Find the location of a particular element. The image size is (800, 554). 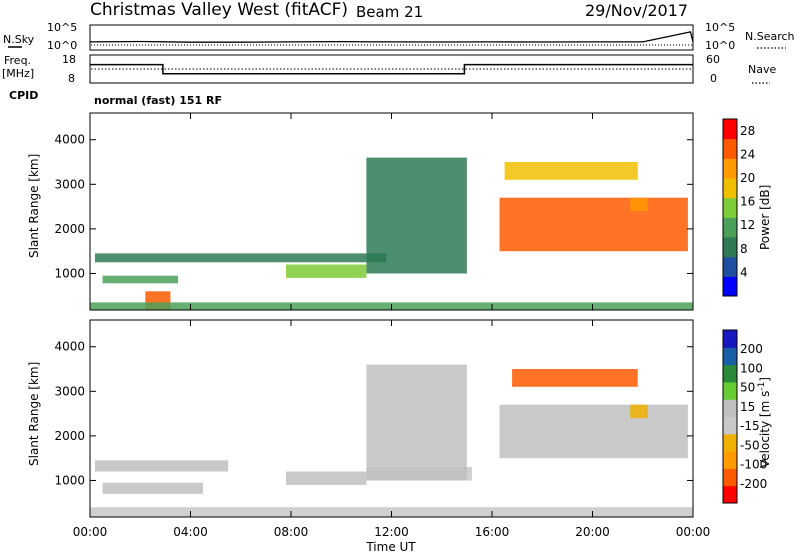

velocity-colorbar-tick: -200 is located at coordinates (753, 484).